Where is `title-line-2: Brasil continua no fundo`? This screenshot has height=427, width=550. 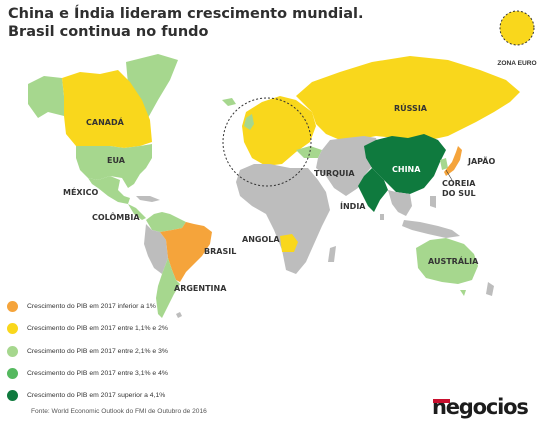 title-line-2: Brasil continua no fundo is located at coordinates (108, 32).